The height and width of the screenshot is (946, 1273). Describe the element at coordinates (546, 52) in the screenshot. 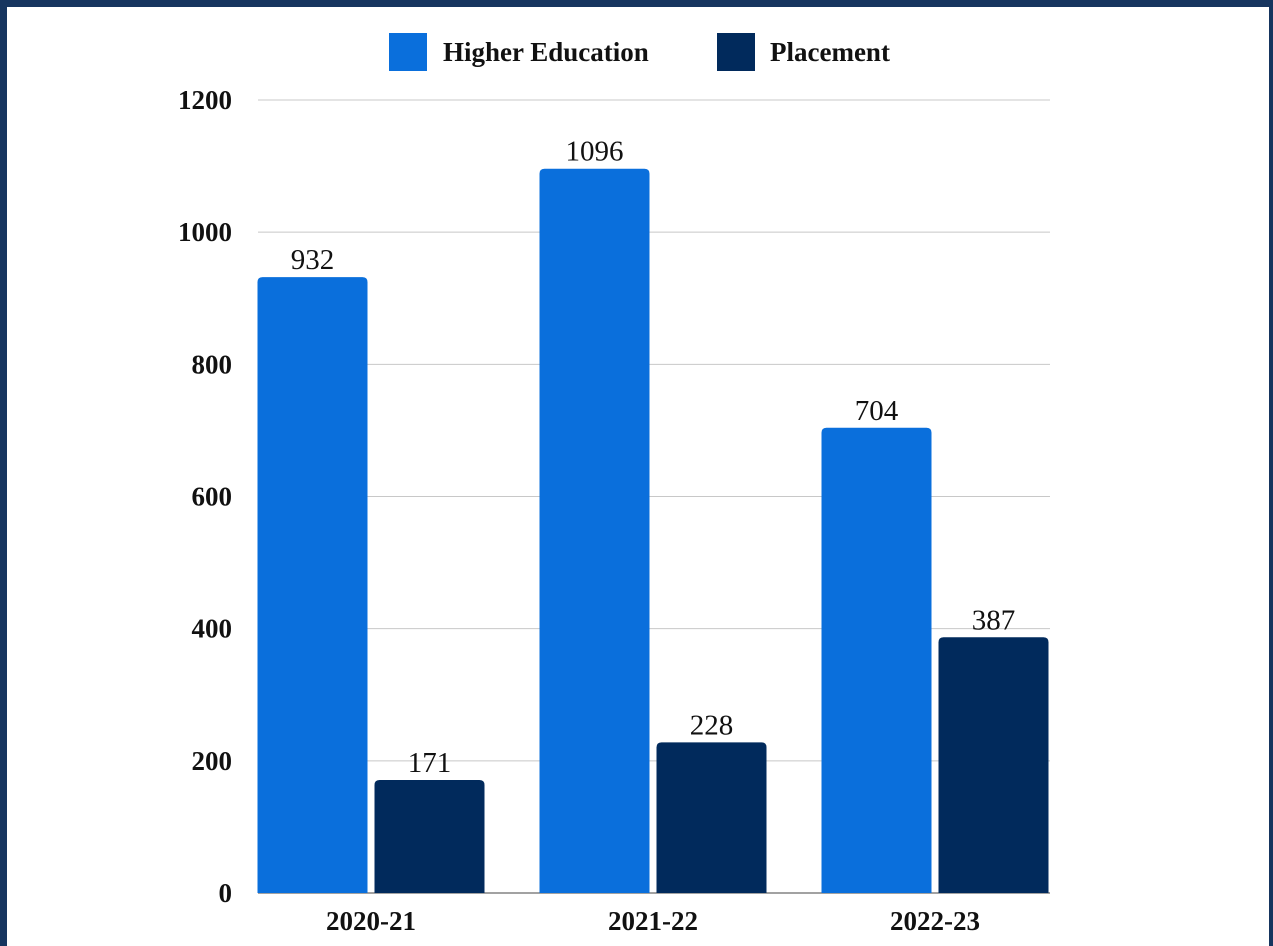

I see `legend-label: Higher Education` at that location.